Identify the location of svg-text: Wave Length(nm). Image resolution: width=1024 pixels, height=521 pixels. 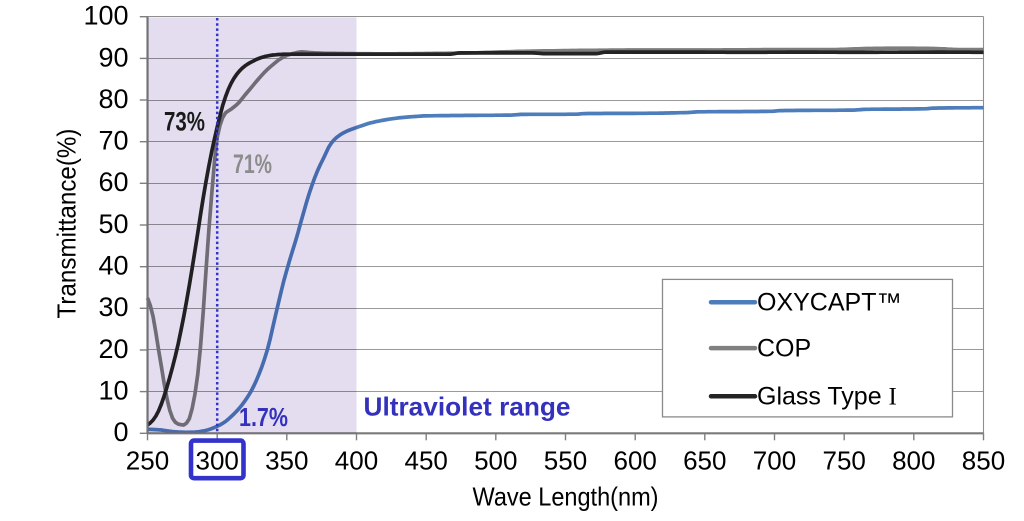
(566, 497).